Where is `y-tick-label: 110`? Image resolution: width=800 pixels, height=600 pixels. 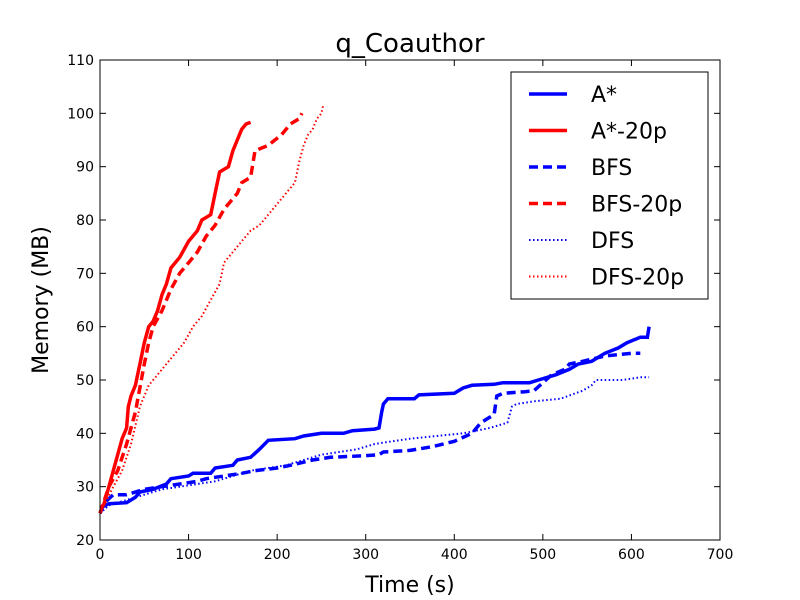
y-tick-label: 110 is located at coordinates (80, 61).